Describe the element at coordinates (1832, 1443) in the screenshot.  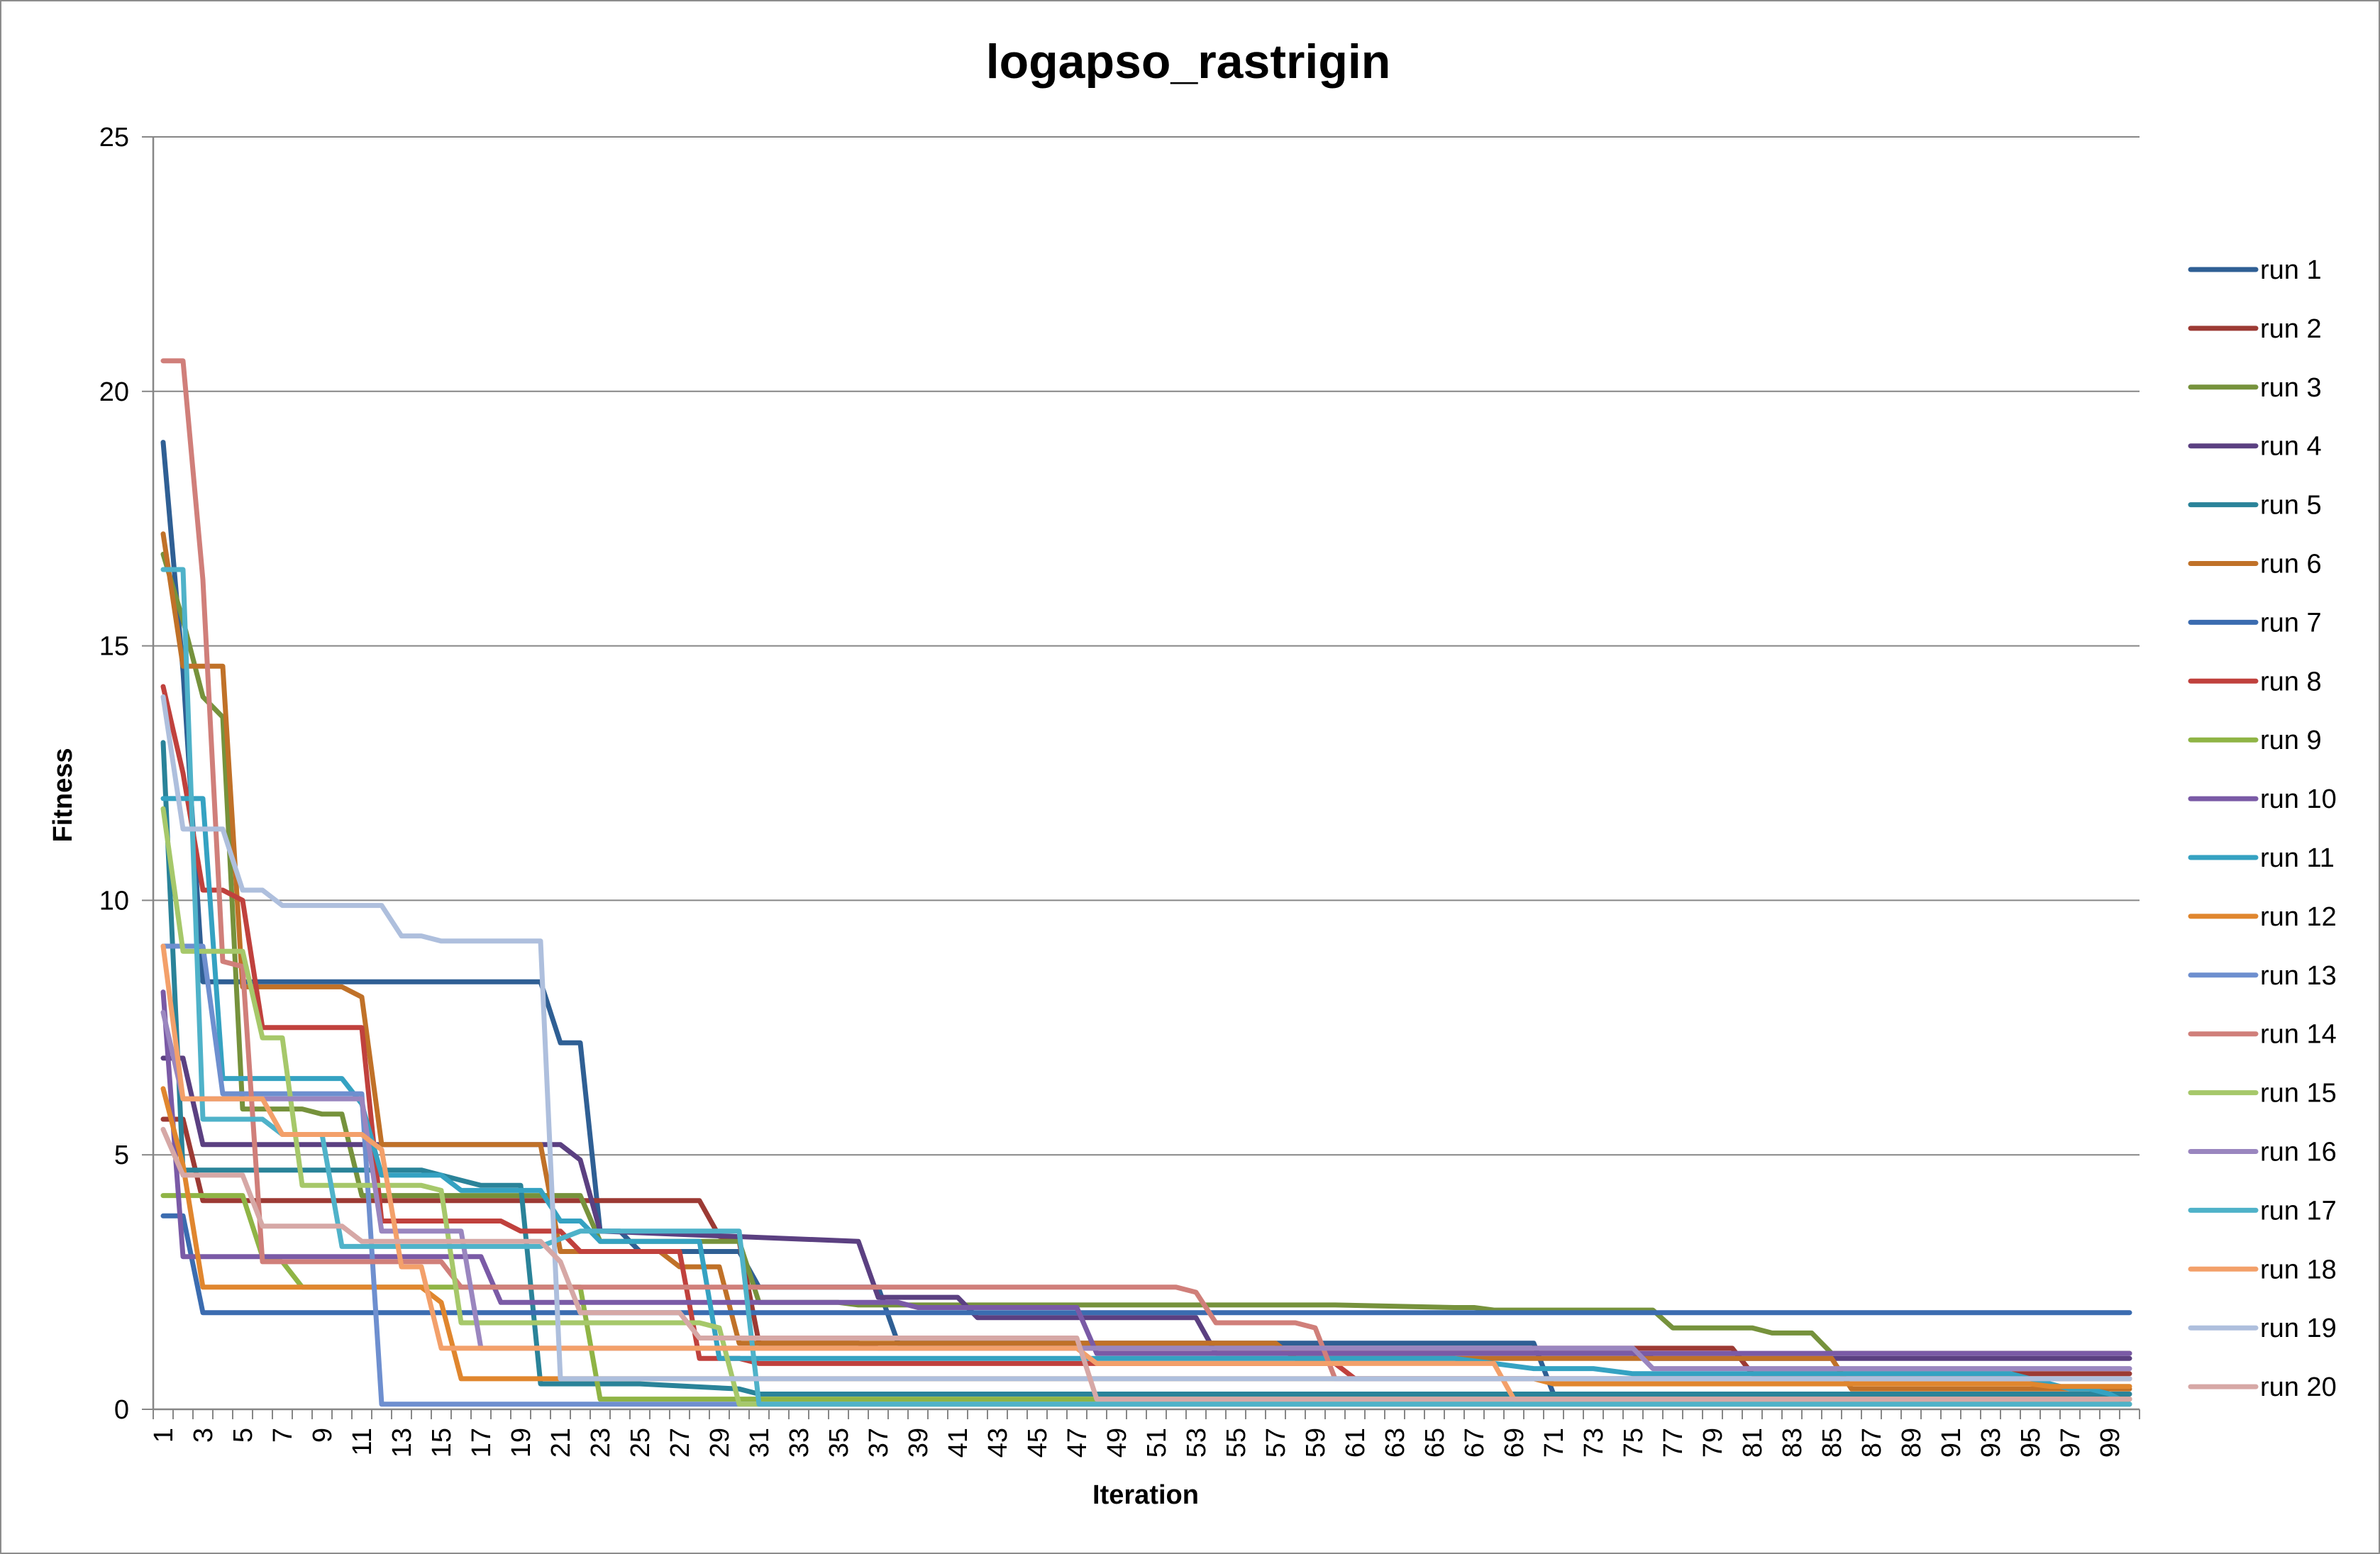
I see `x-tick-label: 85` at that location.